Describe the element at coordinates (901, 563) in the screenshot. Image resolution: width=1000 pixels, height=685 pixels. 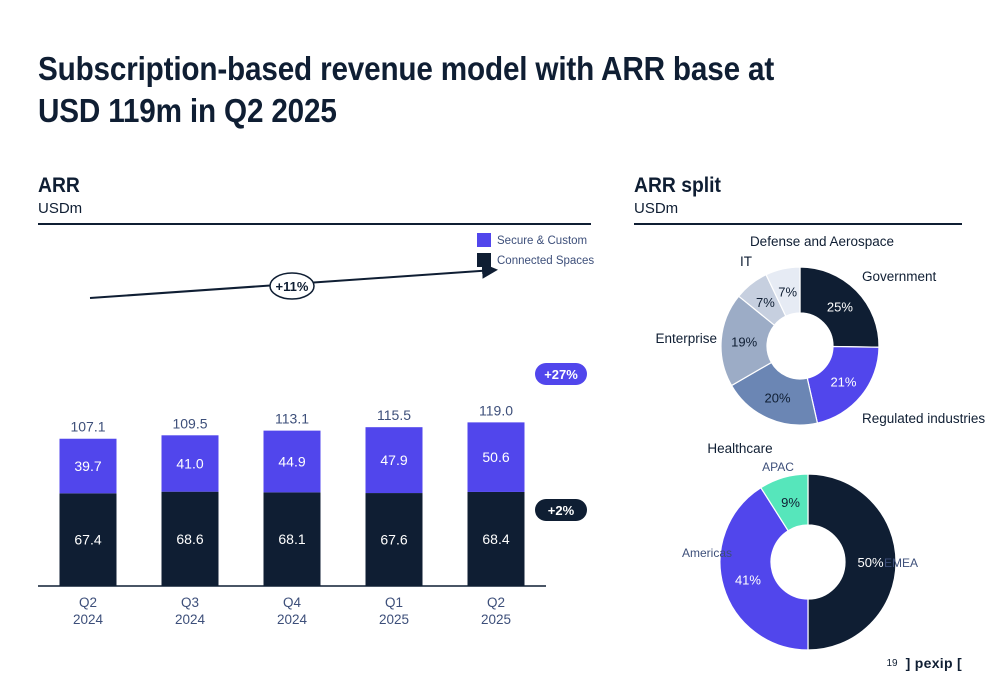
I see `donut-region-label-0: EMEA` at that location.